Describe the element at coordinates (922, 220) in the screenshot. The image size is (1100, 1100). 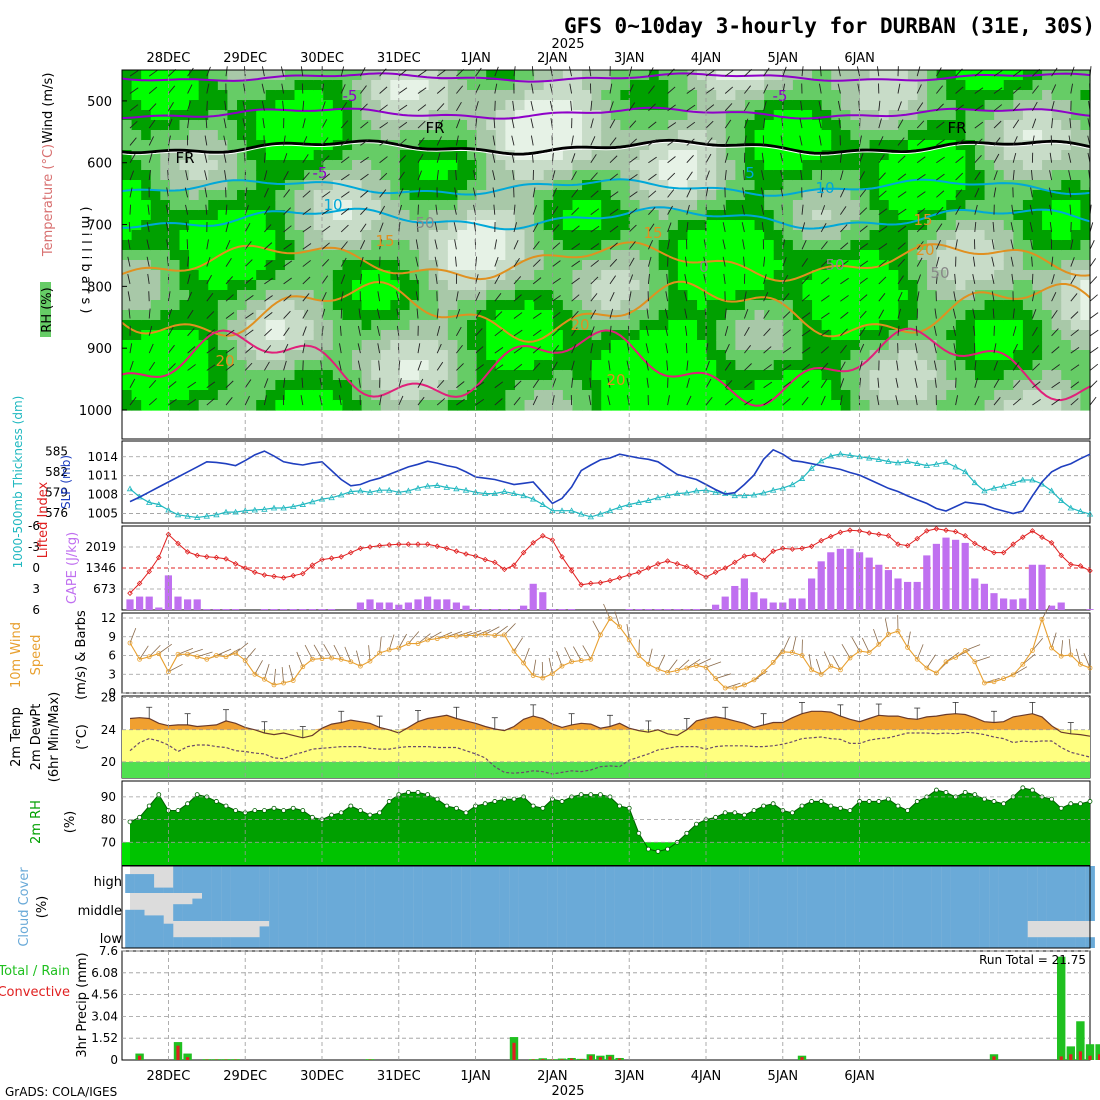
I see `contour-label: 15` at that location.